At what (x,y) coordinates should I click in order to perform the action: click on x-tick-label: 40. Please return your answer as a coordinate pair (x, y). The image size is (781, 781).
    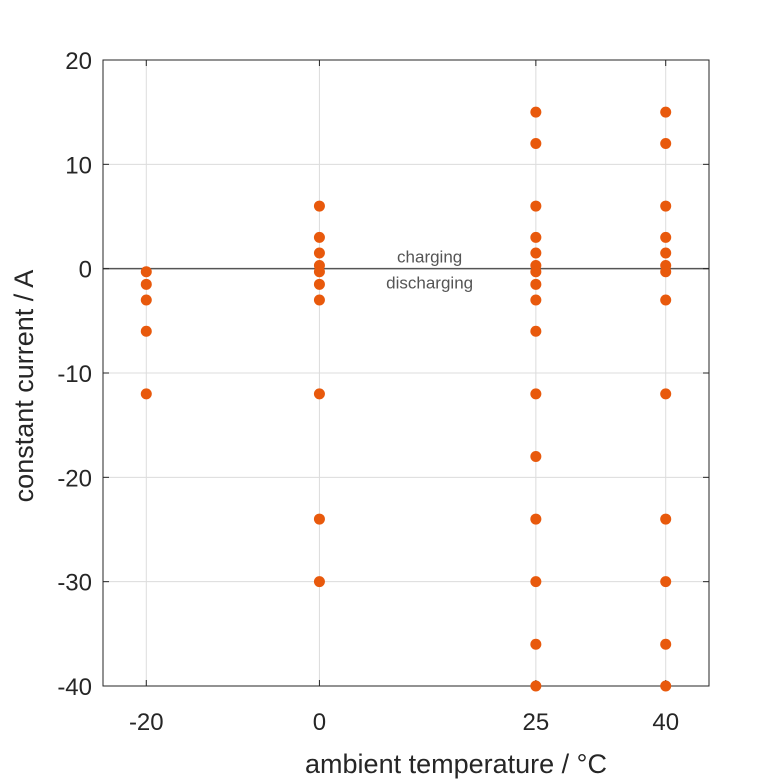
    Looking at the image, I should click on (665, 722).